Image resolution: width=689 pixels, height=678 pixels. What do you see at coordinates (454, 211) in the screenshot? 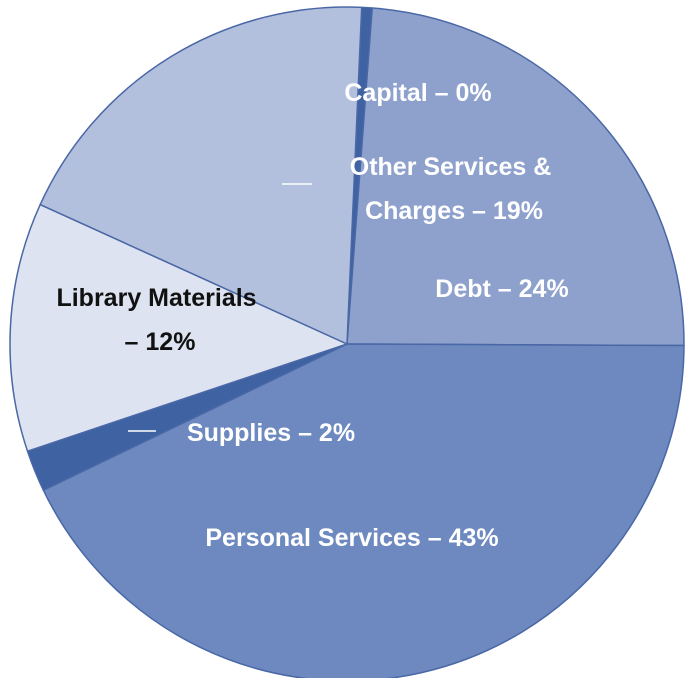
I see `slice-label-other-services-line2: Charges – 19%` at bounding box center [454, 211].